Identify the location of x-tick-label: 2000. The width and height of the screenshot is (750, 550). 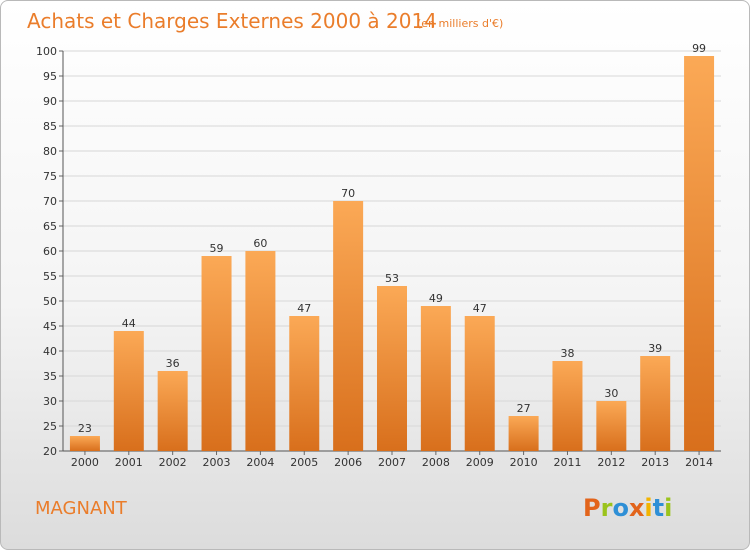
(85, 462).